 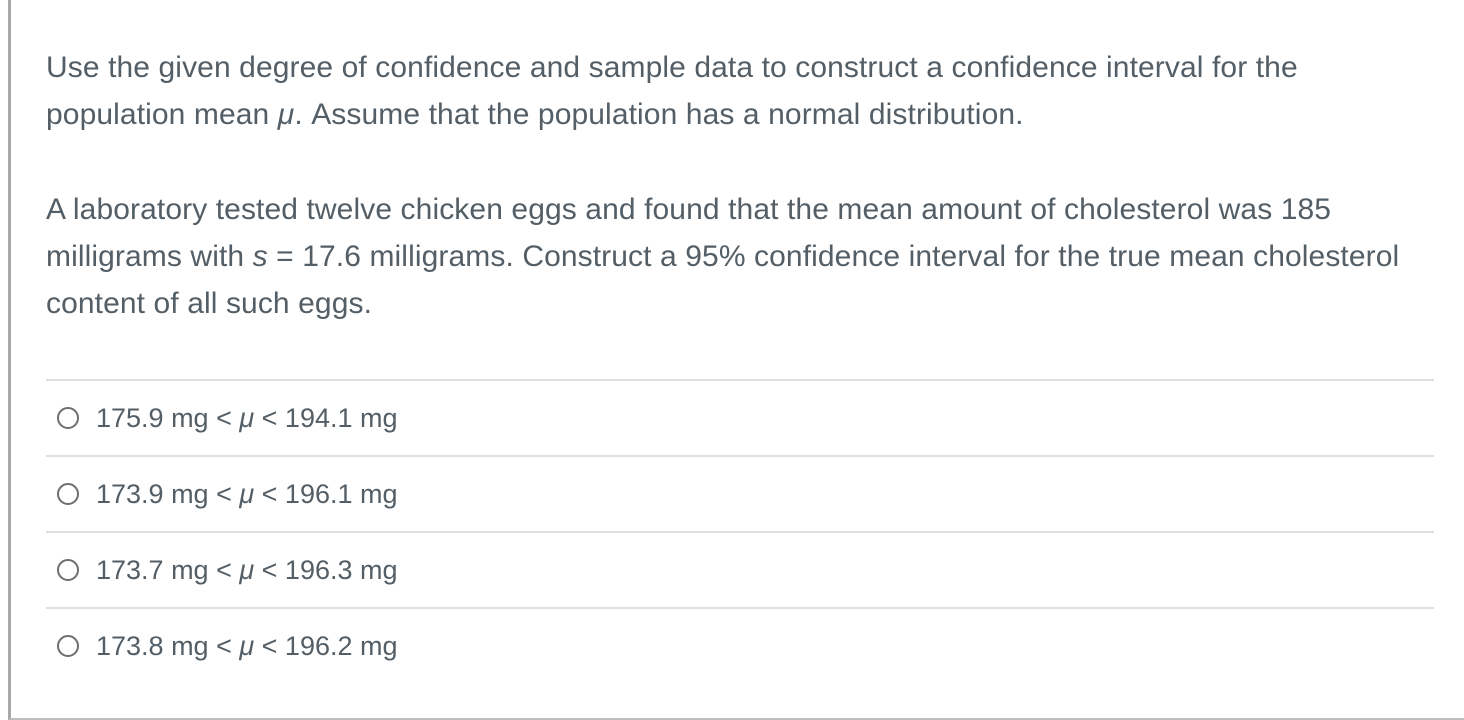 What do you see at coordinates (247, 417) in the screenshot?
I see `answer-label: 175.9 mg < μ < 194.1 mg` at bounding box center [247, 417].